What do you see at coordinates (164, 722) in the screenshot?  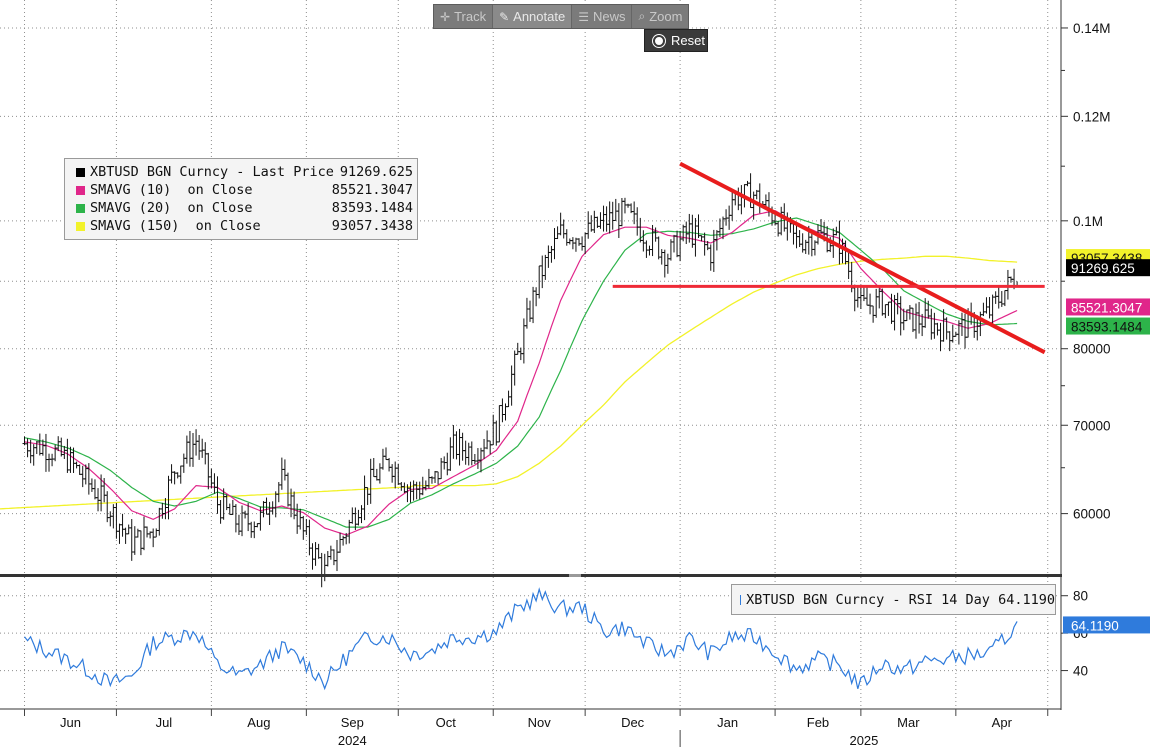 I see `month-label: Jul` at bounding box center [164, 722].